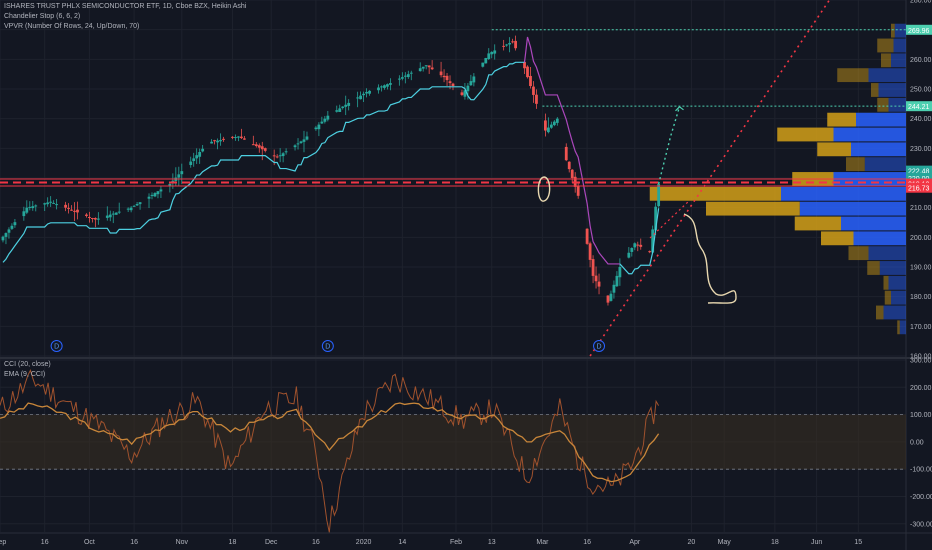  Describe the element at coordinates (921, 497) in the screenshot. I see `cci-tick-label: -200.00` at that location.